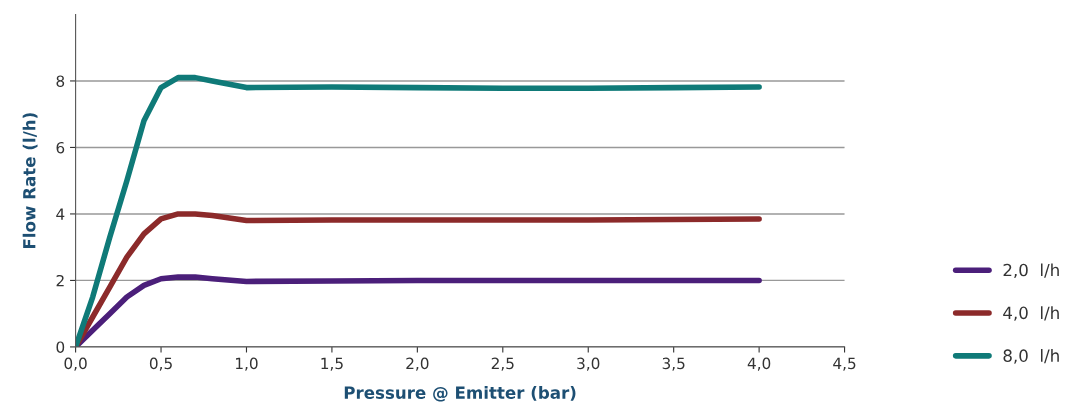 This screenshot has height=413, width=1080. I want to click on x-tick-label: 3,5, so click(673, 364).